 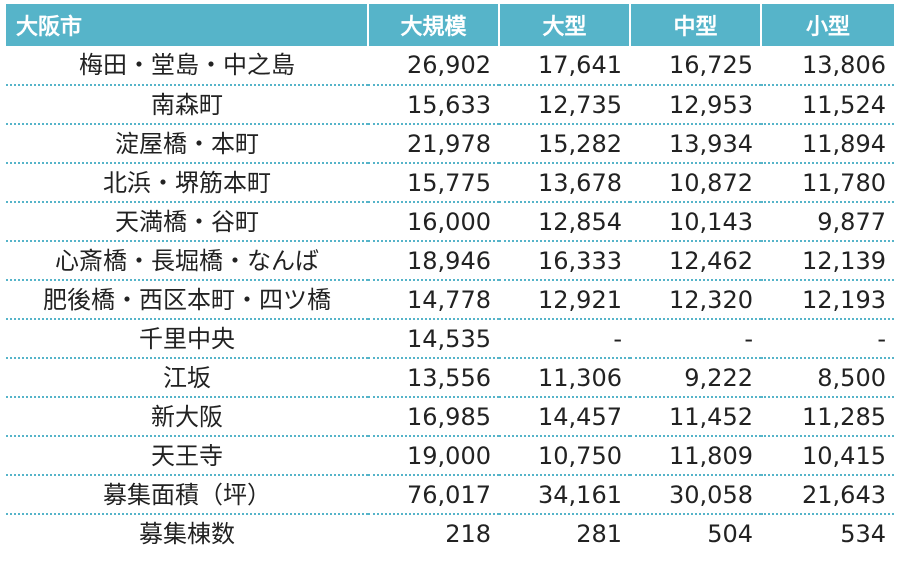 What do you see at coordinates (187, 66) in the screenshot?
I see `row-label: 梅田・堂島・中之島` at bounding box center [187, 66].